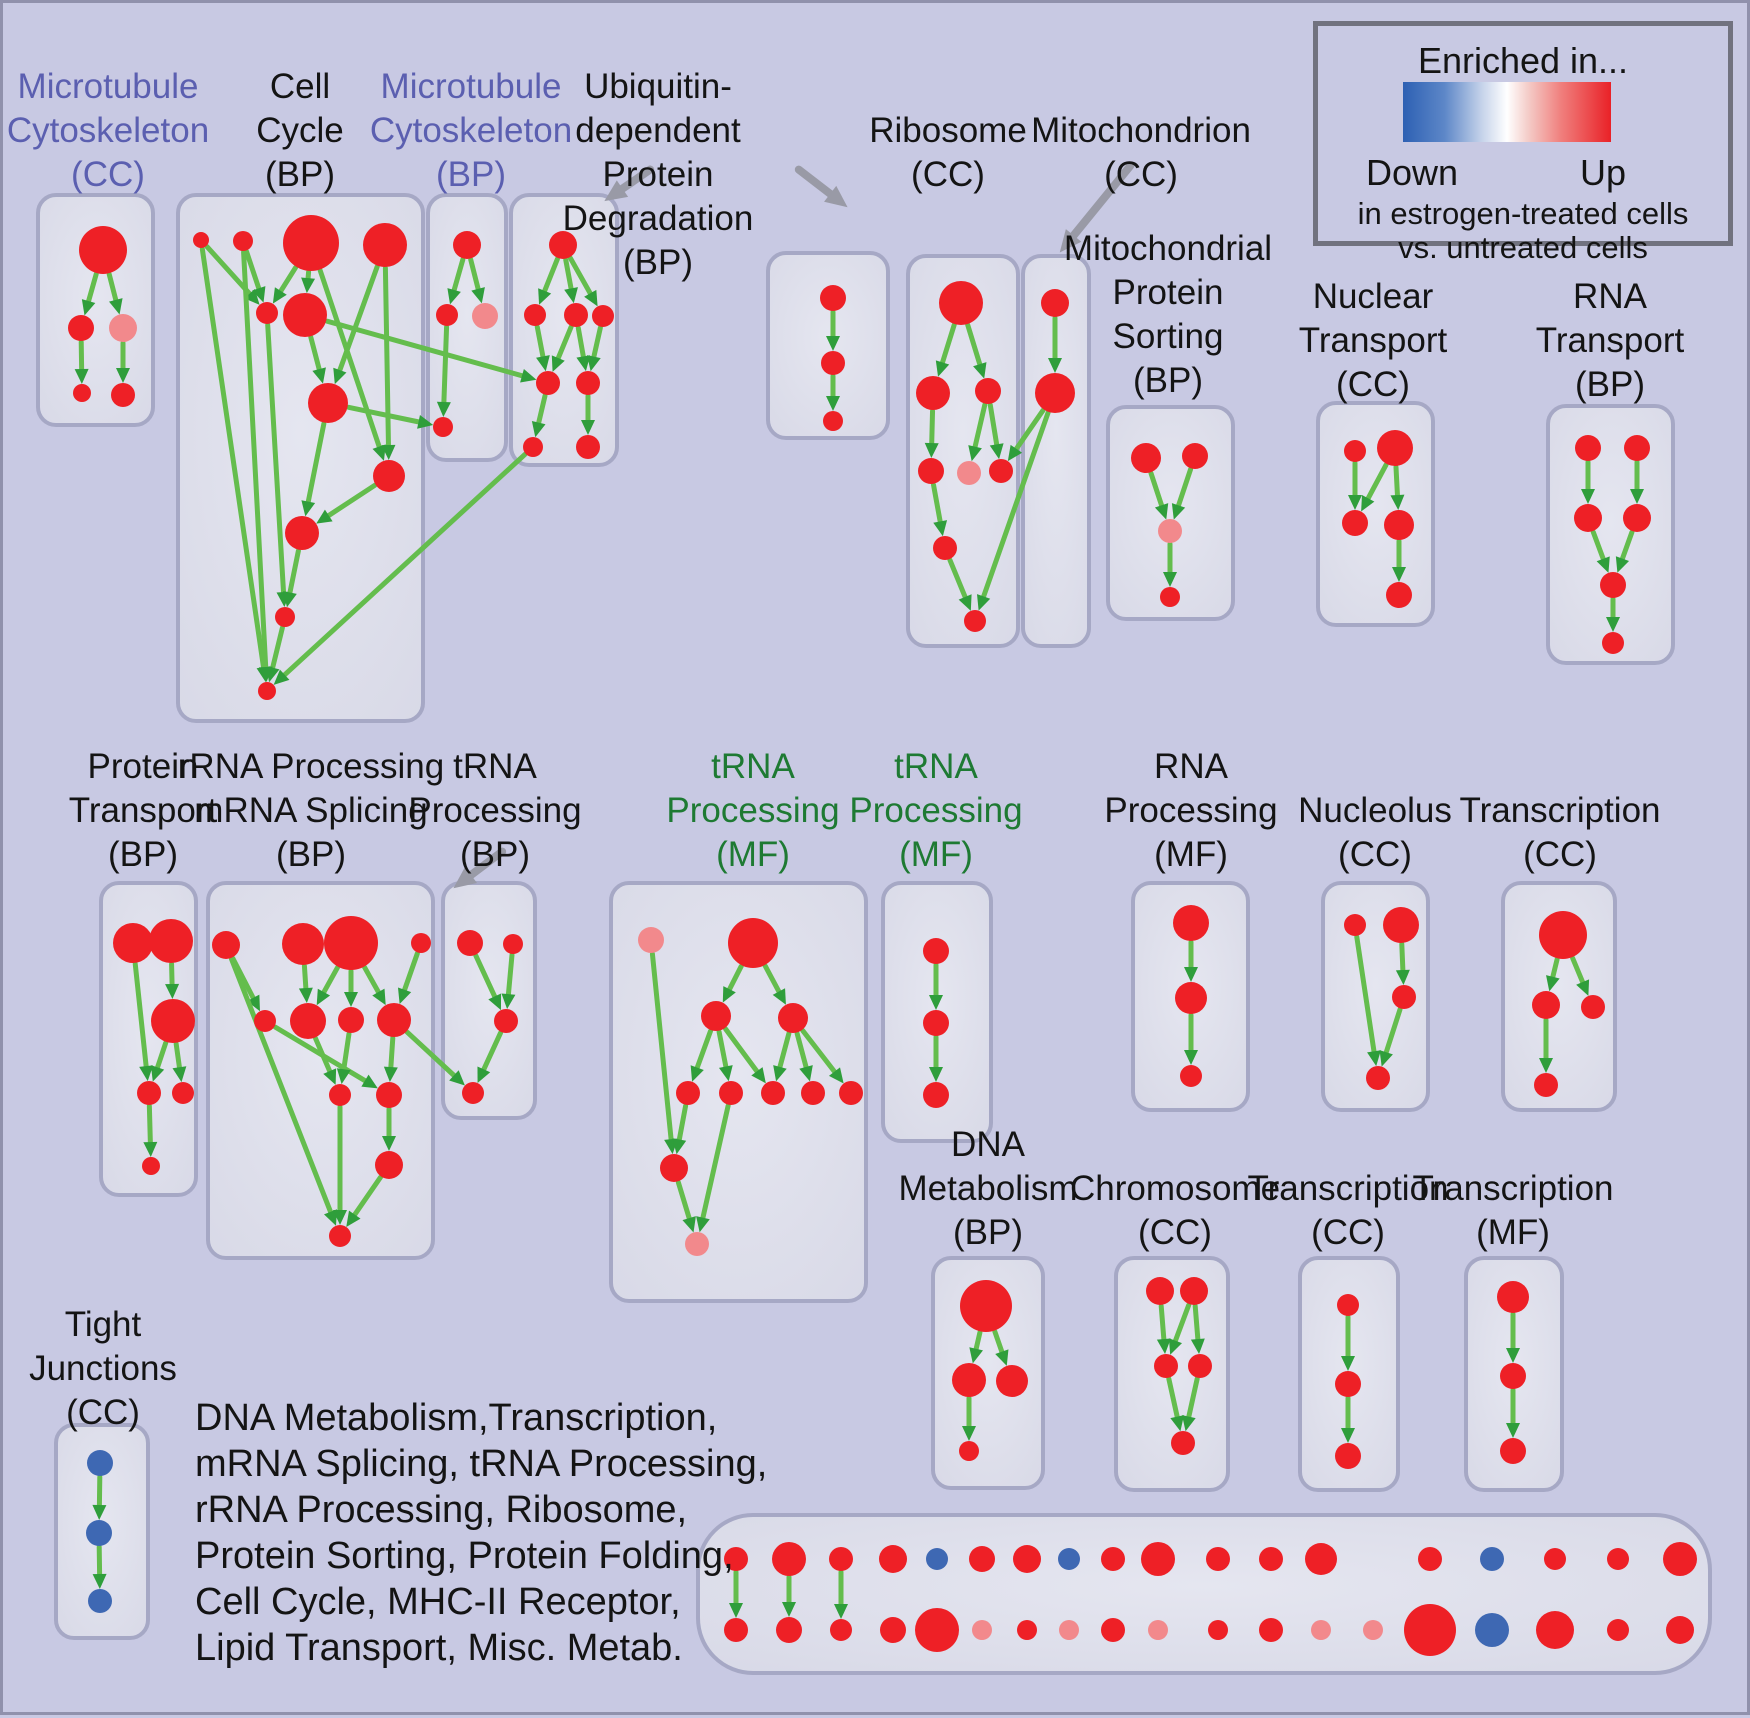 Image resolution: width=1750 pixels, height=1718 pixels. What do you see at coordinates (1412, 173) in the screenshot?
I see `legend-down-label: Down` at bounding box center [1412, 173].